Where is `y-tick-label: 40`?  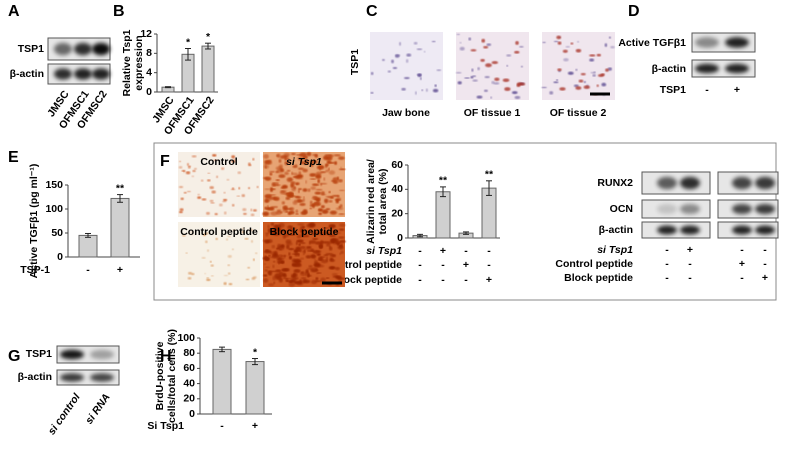
y-tick-label: 40 is located at coordinates (397, 189).